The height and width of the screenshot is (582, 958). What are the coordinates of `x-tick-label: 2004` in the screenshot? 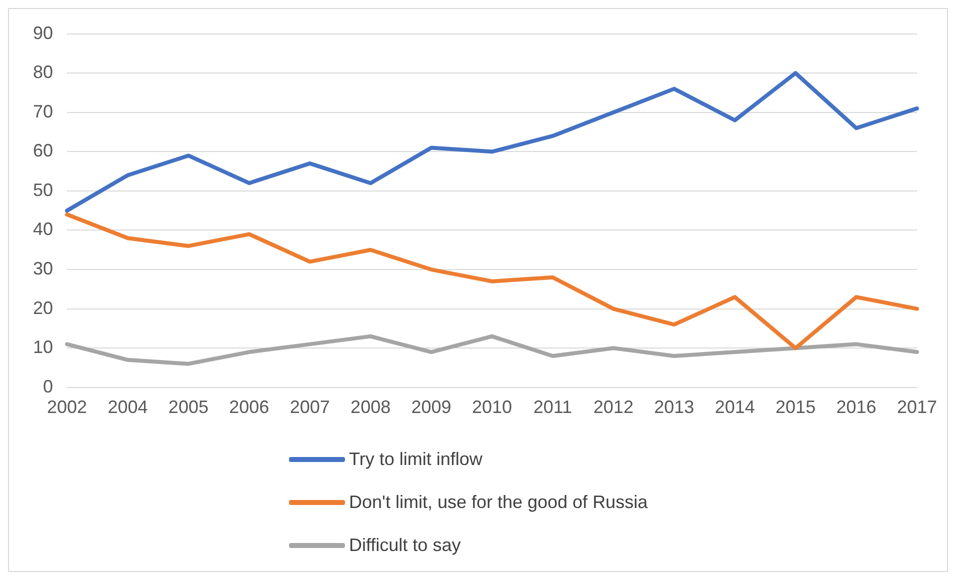 It's located at (128, 407).